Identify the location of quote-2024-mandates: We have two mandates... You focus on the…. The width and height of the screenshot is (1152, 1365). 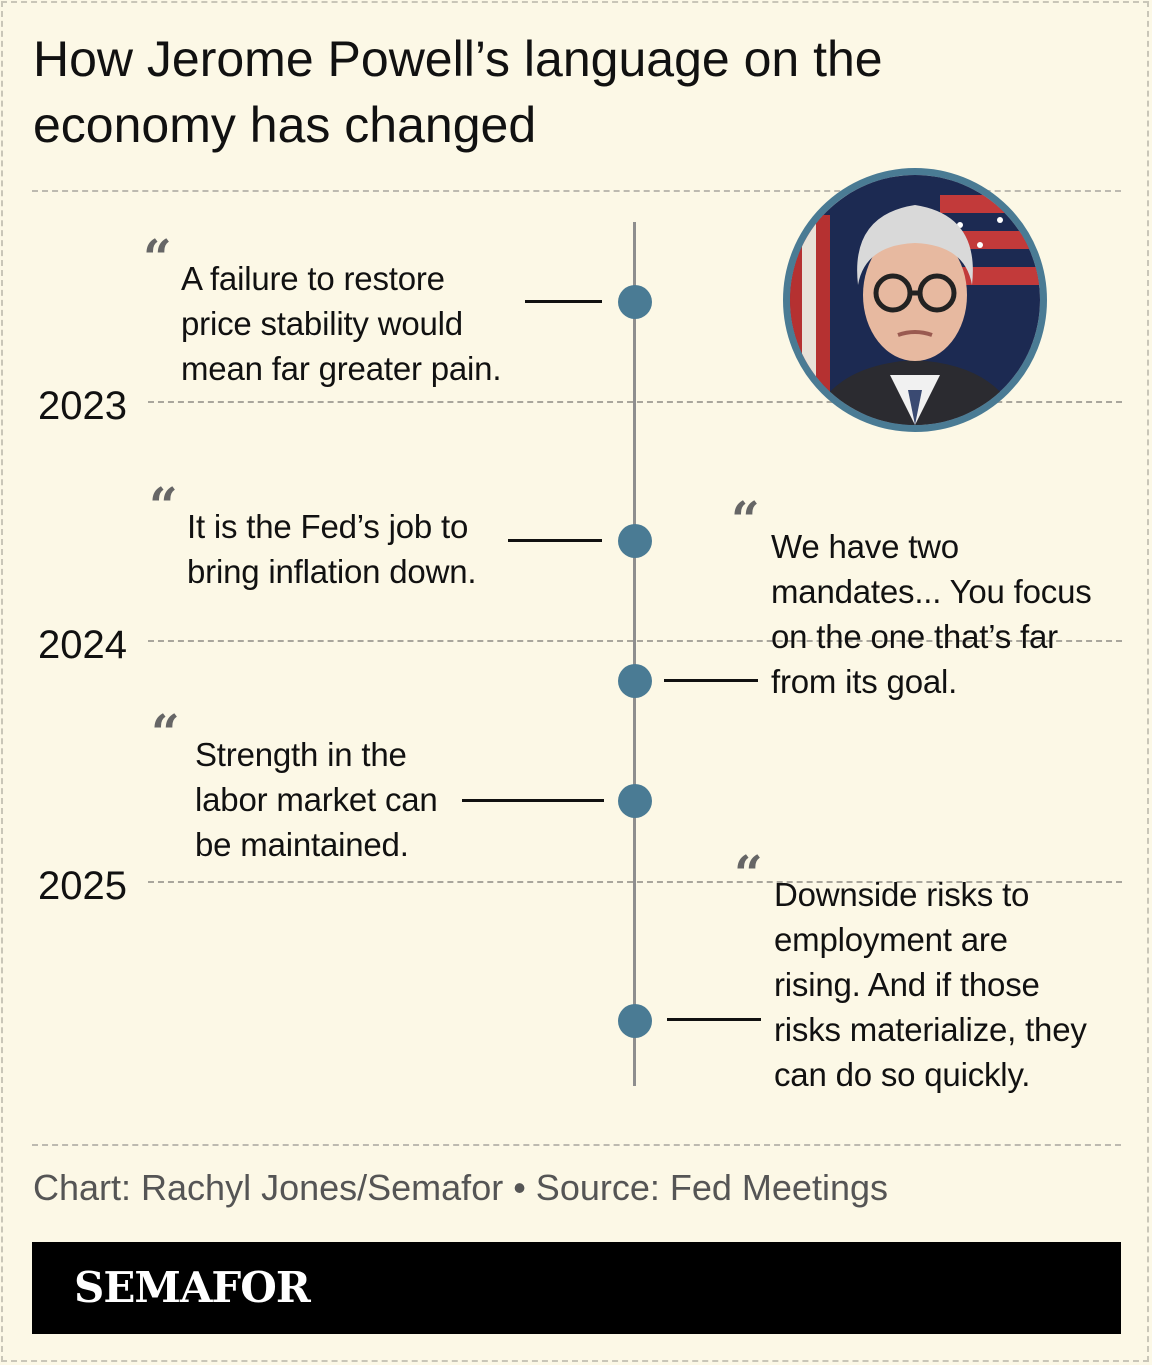
(931, 614).